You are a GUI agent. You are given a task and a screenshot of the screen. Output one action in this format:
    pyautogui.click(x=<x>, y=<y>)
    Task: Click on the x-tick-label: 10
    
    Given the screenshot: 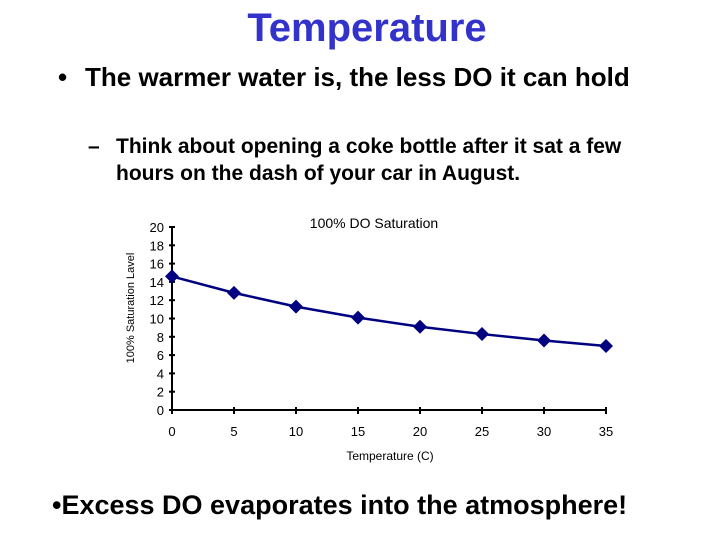 What is the action you would take?
    pyautogui.click(x=296, y=431)
    